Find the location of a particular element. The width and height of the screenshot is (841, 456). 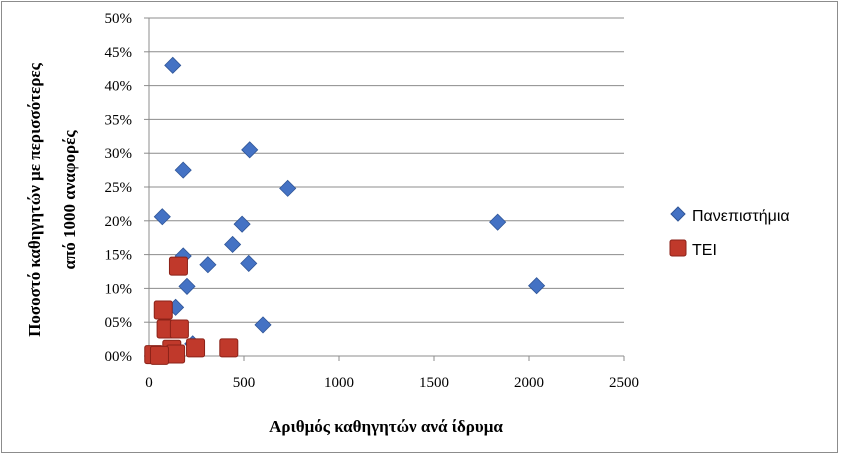

y-tick-label: 40% is located at coordinates (119, 87).